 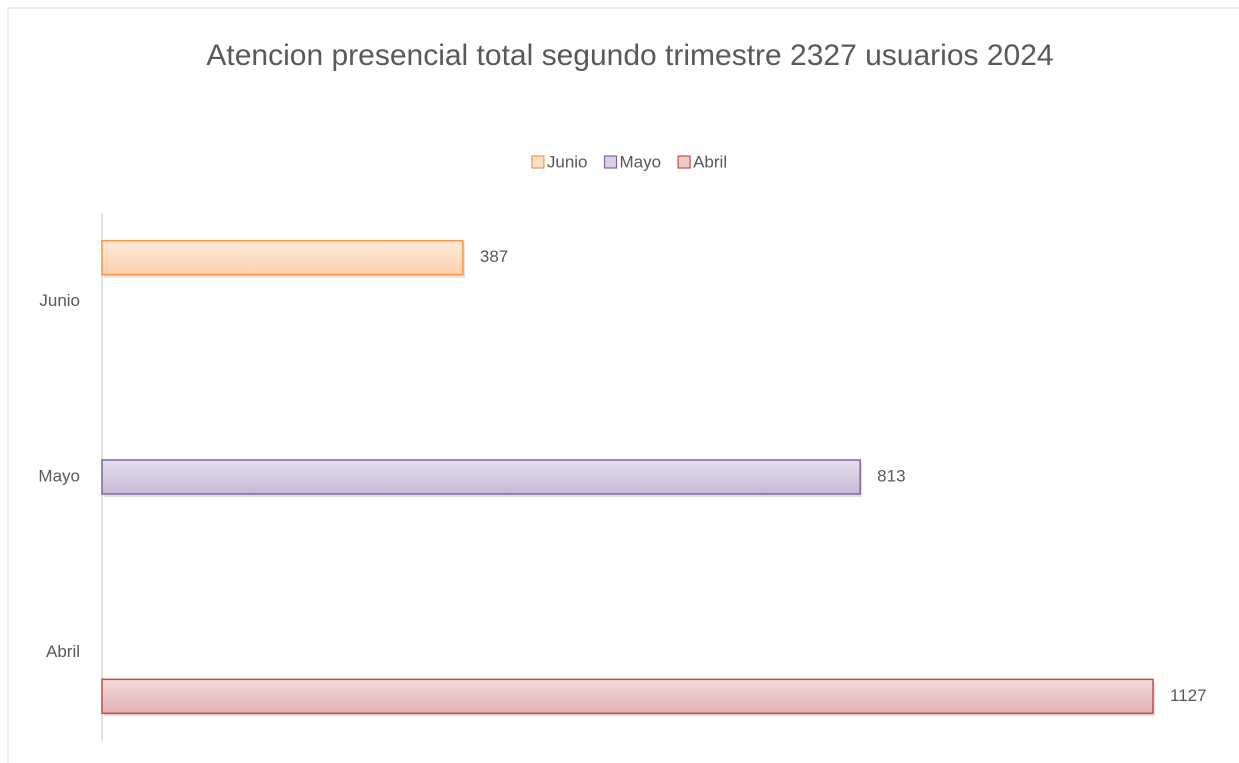 What do you see at coordinates (59, 300) in the screenshot?
I see `y-tick-label: Junio` at bounding box center [59, 300].